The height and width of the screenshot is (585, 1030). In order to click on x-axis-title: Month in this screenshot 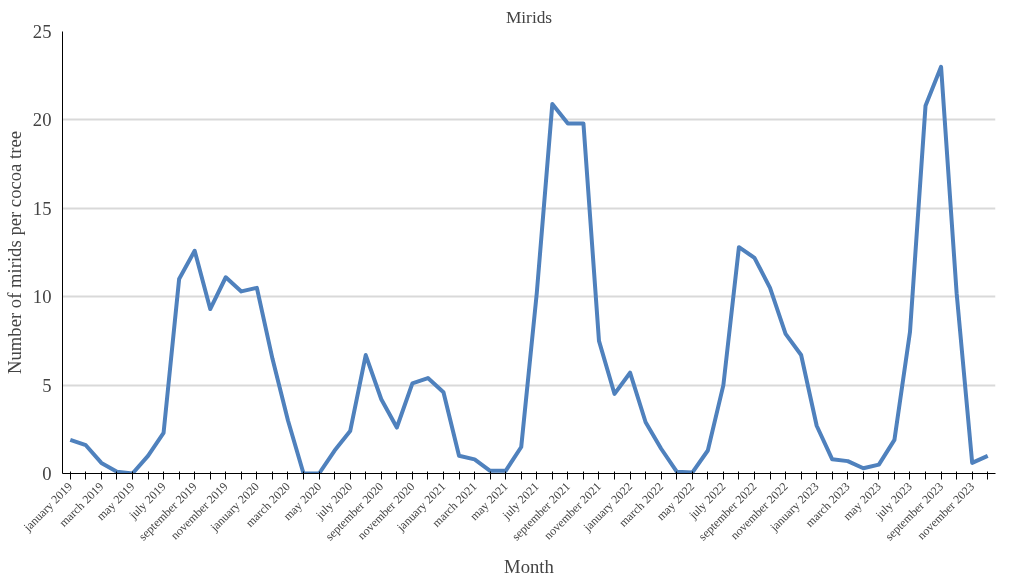, I will do `click(529, 567)`.